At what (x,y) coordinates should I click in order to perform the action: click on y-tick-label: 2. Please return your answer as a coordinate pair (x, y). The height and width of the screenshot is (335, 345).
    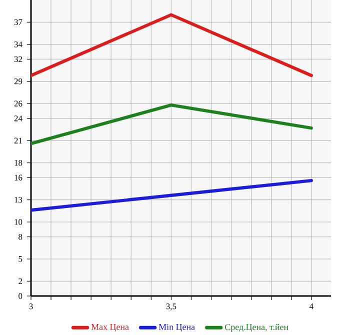
    Looking at the image, I should click on (20, 281).